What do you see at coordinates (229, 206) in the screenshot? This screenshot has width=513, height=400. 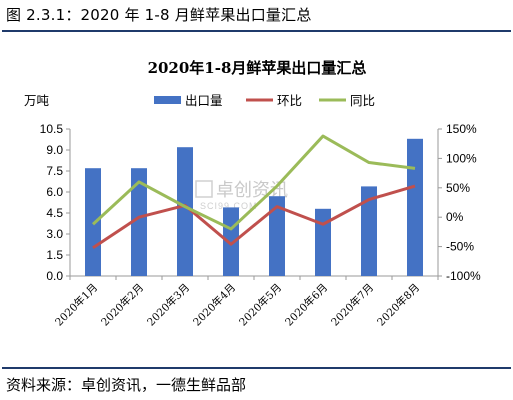 I see `watermark-subtext: SCI99.COM` at bounding box center [229, 206].